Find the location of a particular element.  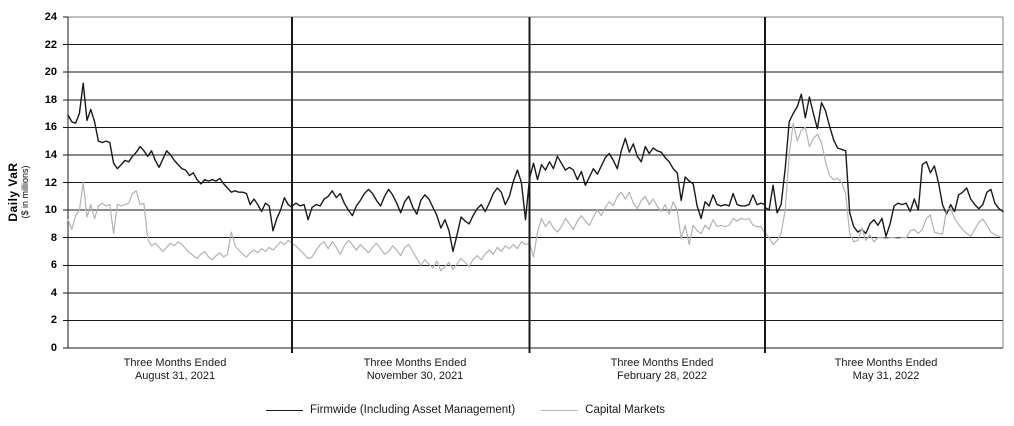

y-axis-tick-label: 10 is located at coordinates (50, 210).